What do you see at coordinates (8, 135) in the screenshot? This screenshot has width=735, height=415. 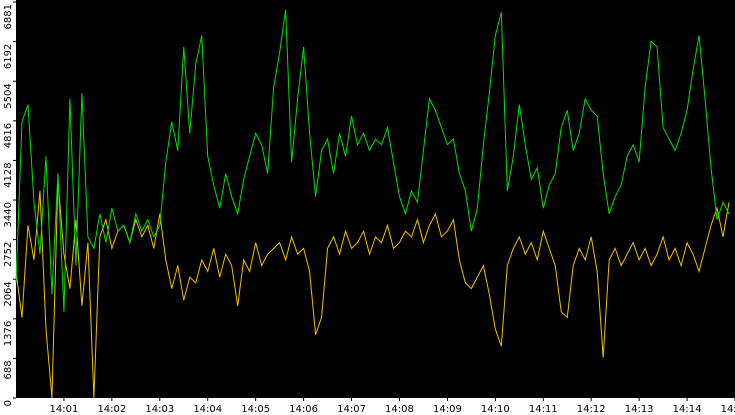 I see `y-tick-label: 4816` at bounding box center [8, 135].